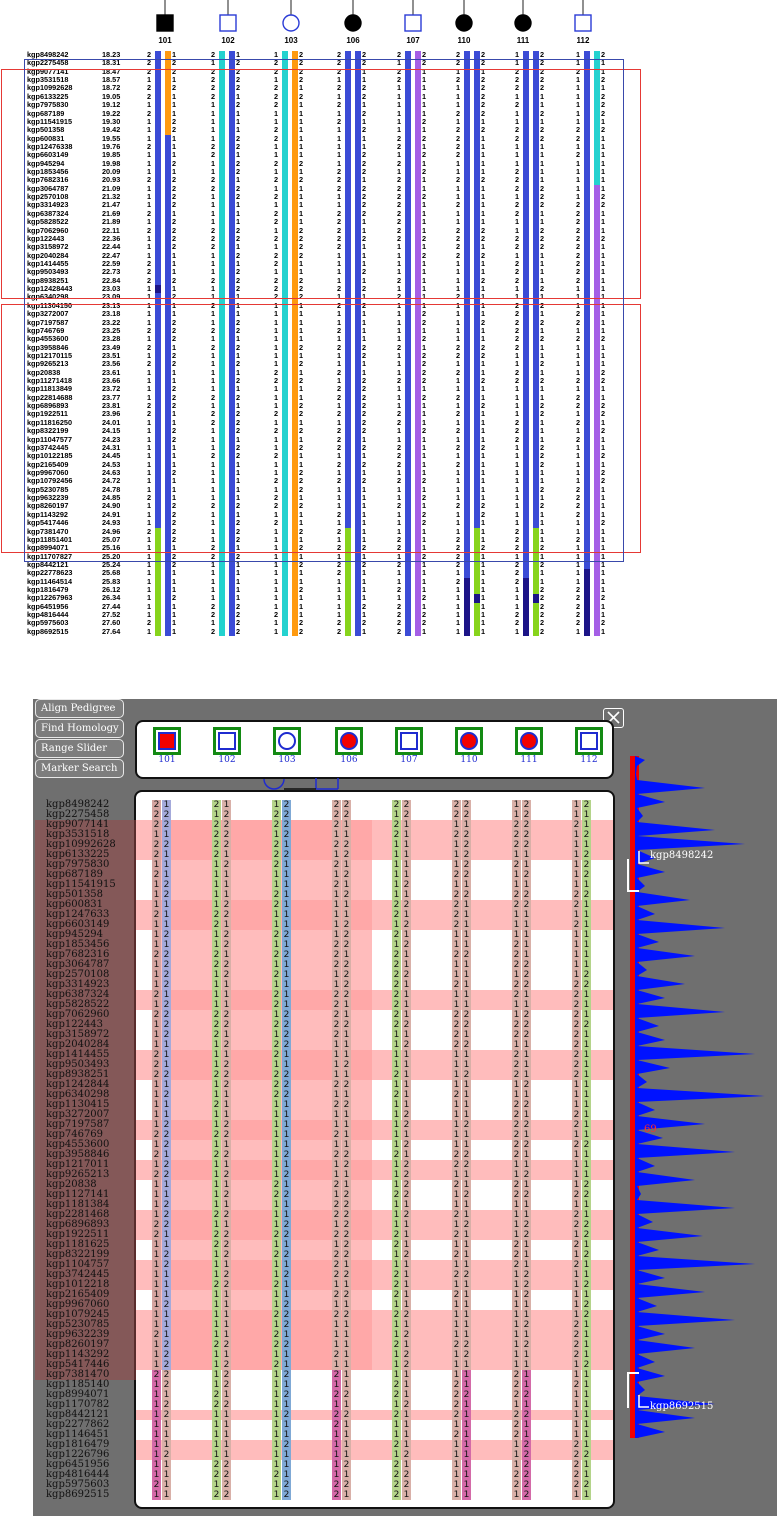 This screenshot has width=777, height=1516. Describe the element at coordinates (79, 768) in the screenshot. I see `marker-search-button: Marker Search` at that location.